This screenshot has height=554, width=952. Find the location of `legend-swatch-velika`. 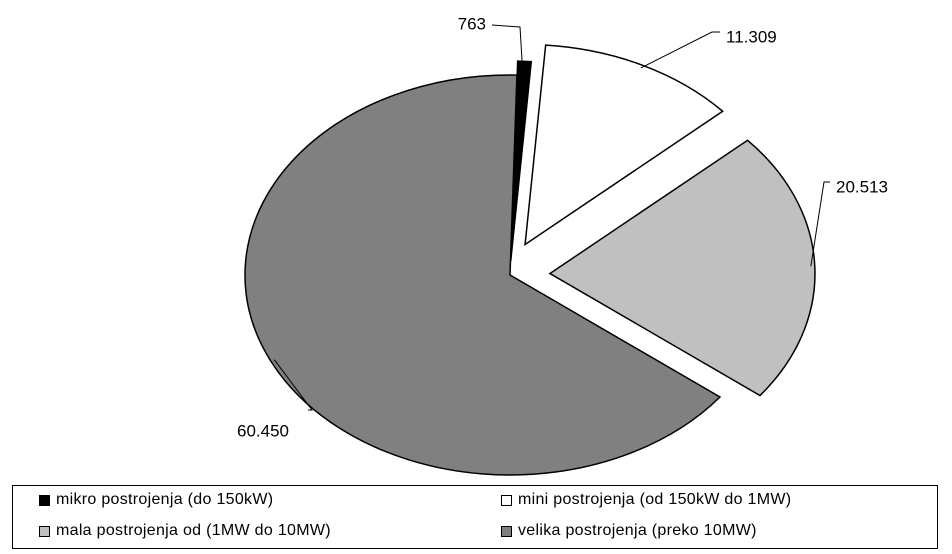

legend-swatch-velika is located at coordinates (506, 531).